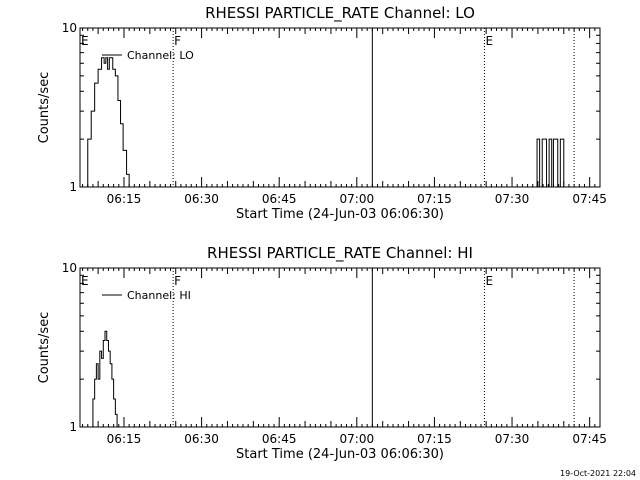 The image size is (640, 480). What do you see at coordinates (598, 473) in the screenshot?
I see `timestamp: 19-Oct-2021 22:04` at bounding box center [598, 473].